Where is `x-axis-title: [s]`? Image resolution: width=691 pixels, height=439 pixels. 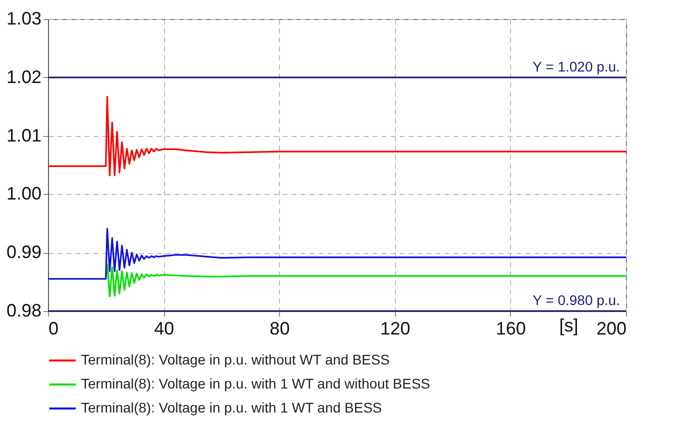 x-axis-title: [s] is located at coordinates (568, 326).